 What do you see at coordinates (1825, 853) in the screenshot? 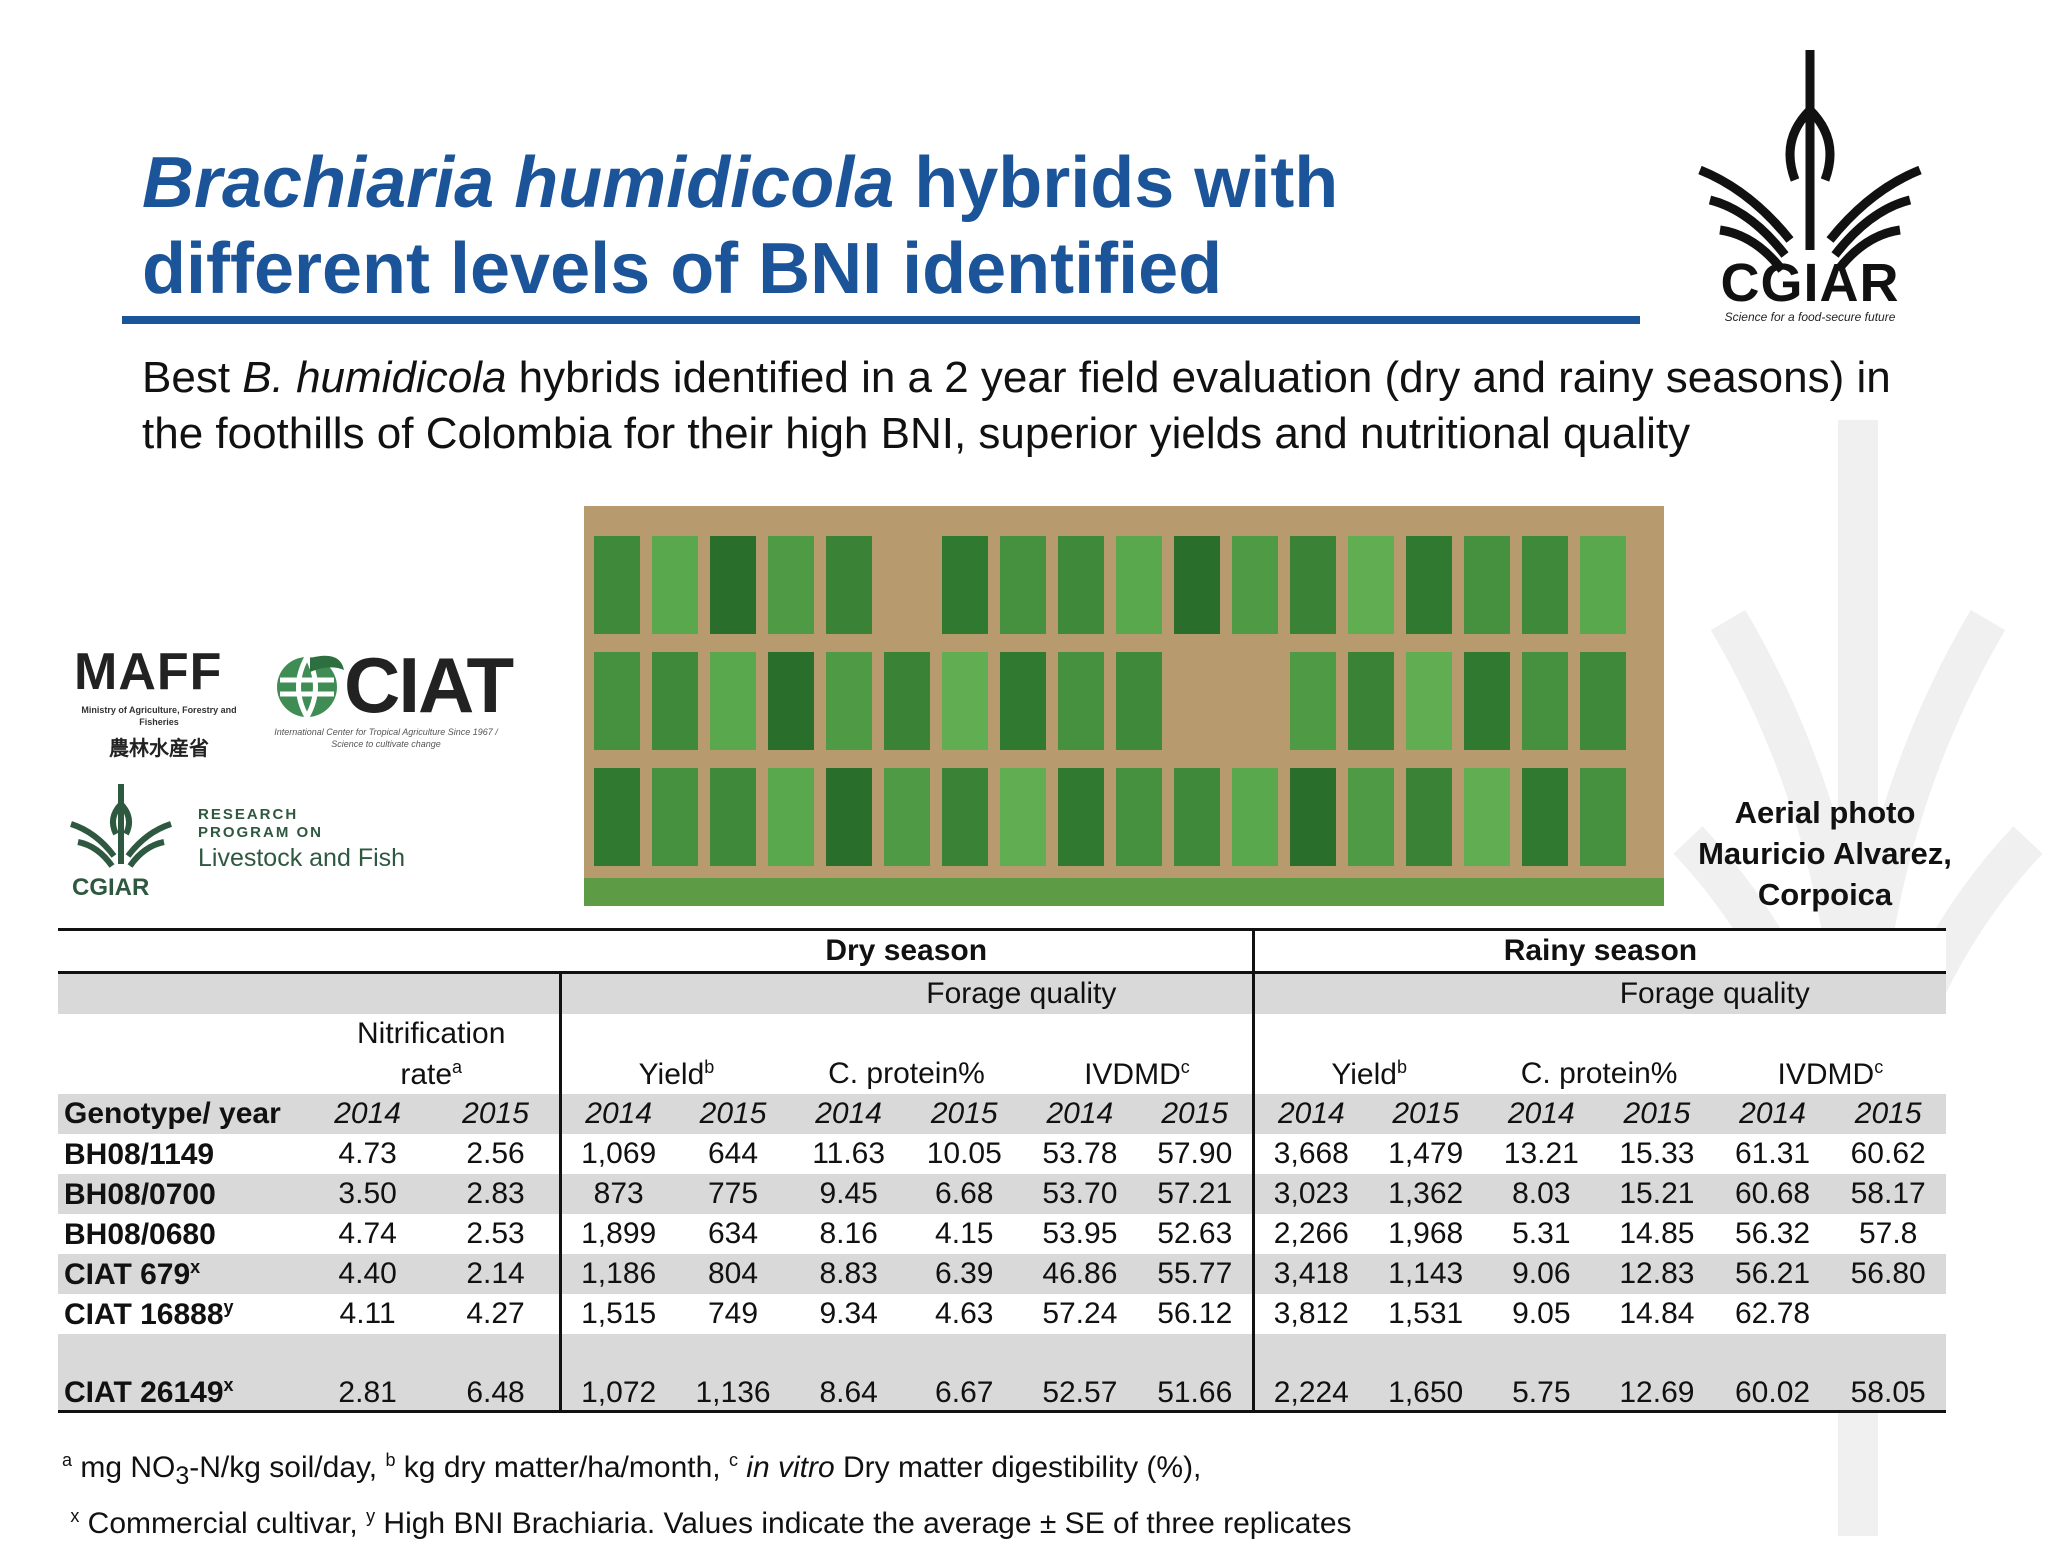
I see `photo-caption: Aerial photo Mauricio Alvarez, Corpoica` at bounding box center [1825, 853].